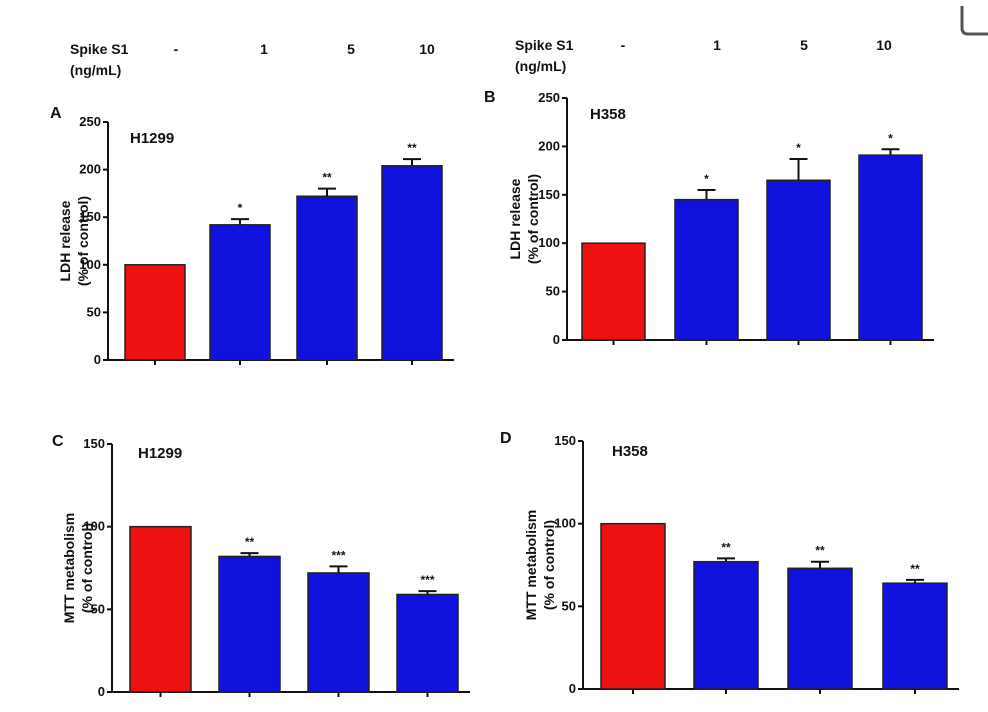  Describe the element at coordinates (974, 21) in the screenshot. I see `corner-frame-icon` at that location.